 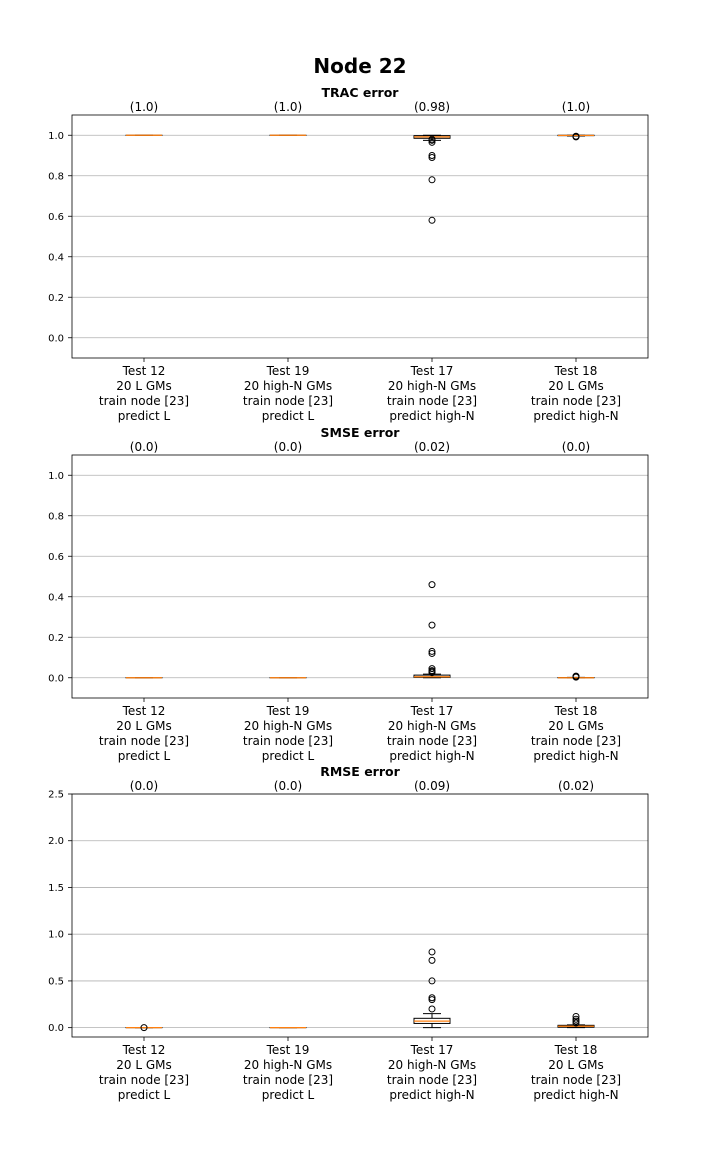 I want to click on y-tick-label: 2.5, so click(x=56, y=795).